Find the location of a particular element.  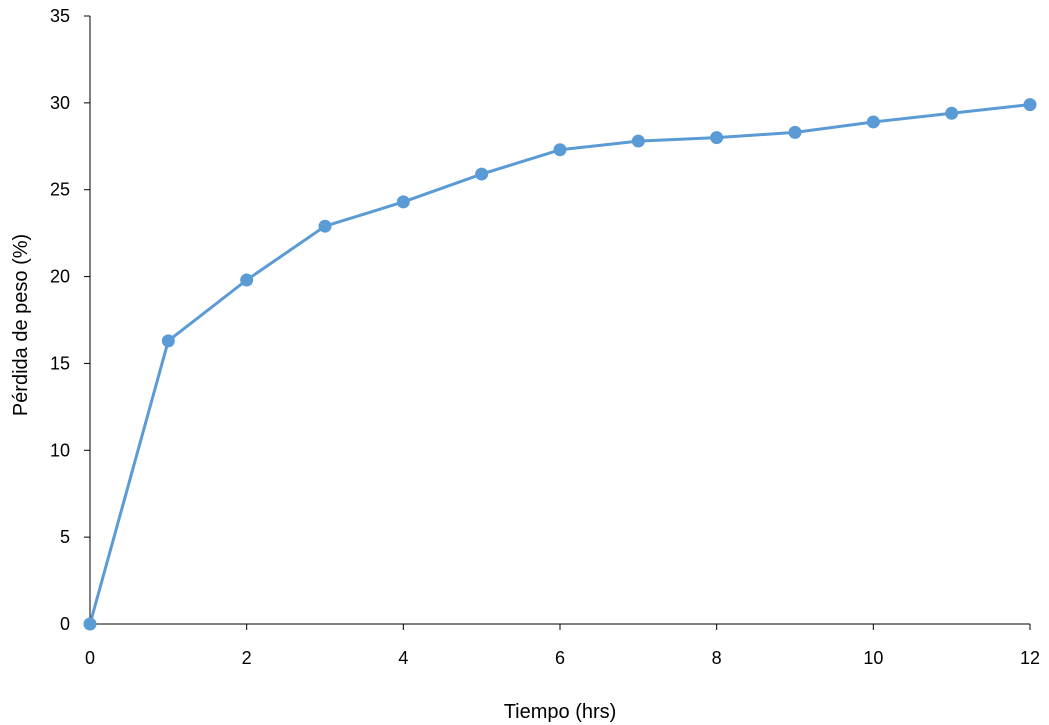

y-tick-label: 5 is located at coordinates (65, 537).